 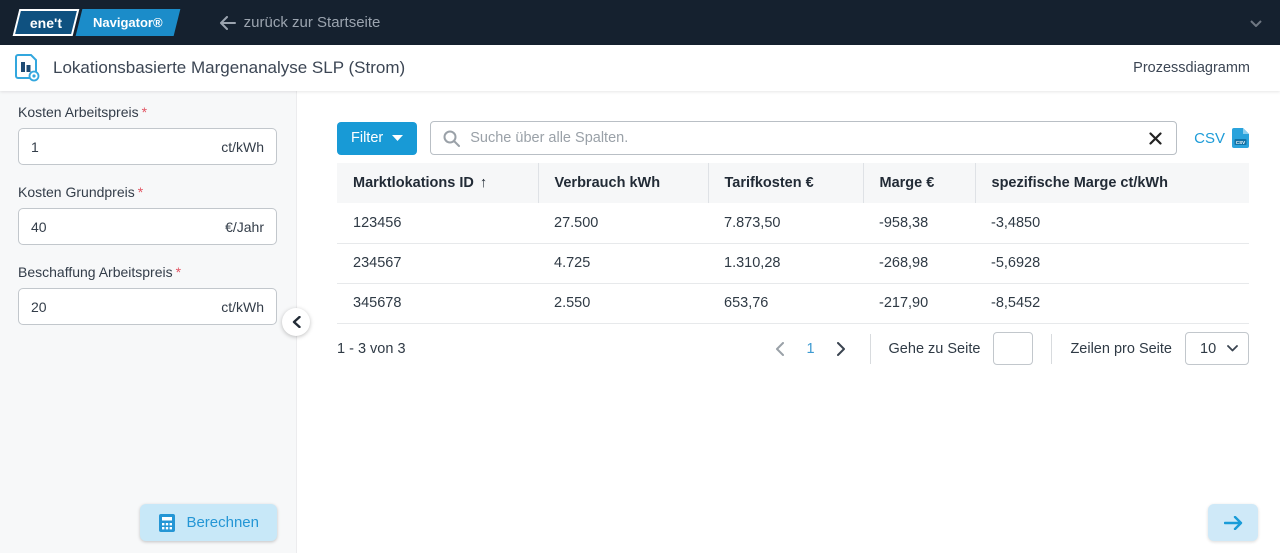 I want to click on previous-page-button, so click(x=779, y=349).